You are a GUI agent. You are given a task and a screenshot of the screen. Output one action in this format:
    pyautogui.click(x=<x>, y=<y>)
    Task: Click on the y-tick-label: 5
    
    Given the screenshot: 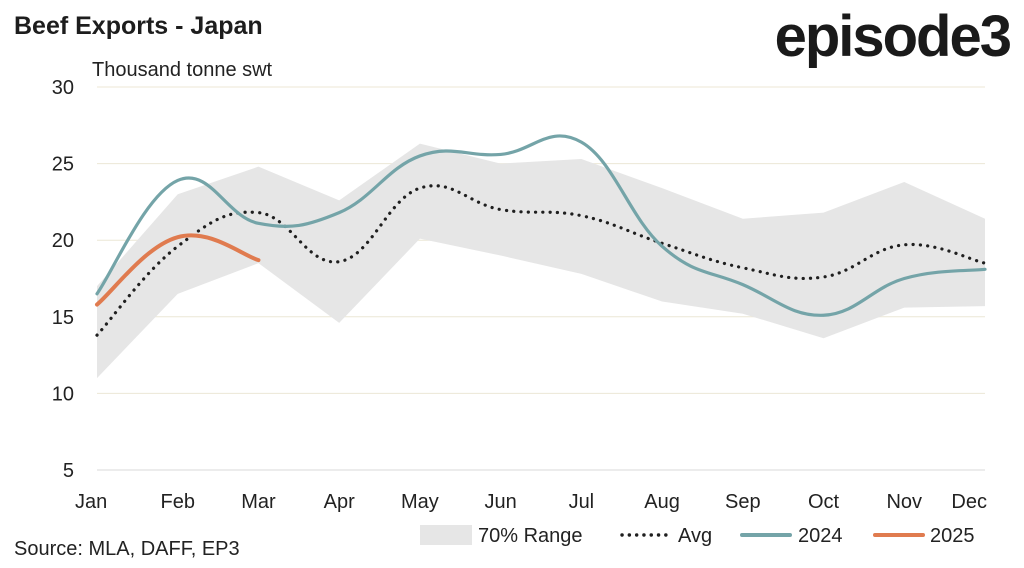 What is the action you would take?
    pyautogui.click(x=68, y=471)
    